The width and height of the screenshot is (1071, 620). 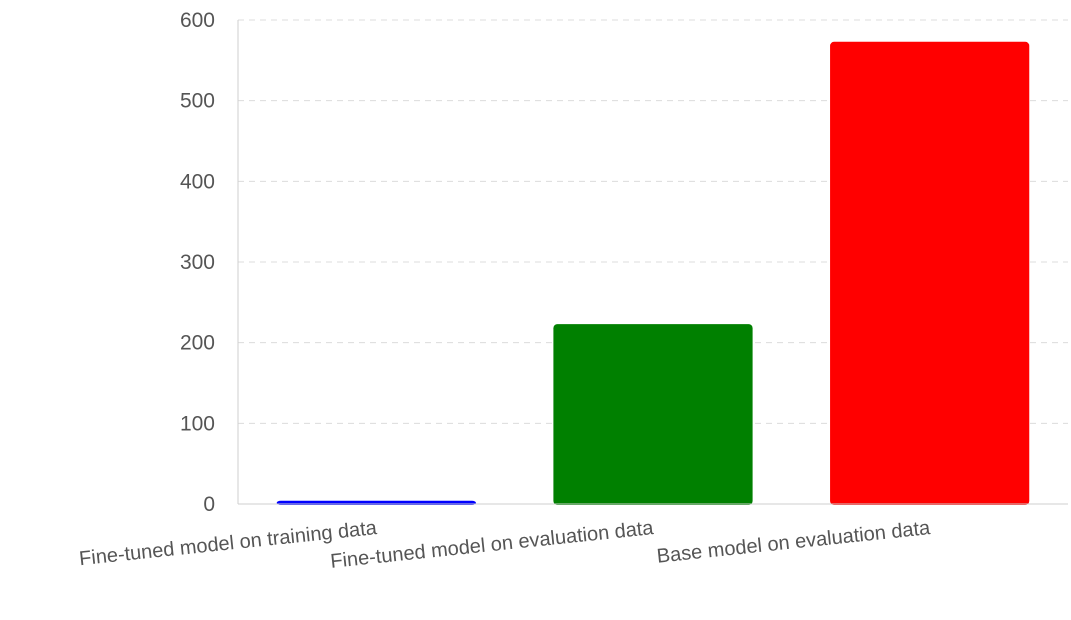 What do you see at coordinates (209, 504) in the screenshot?
I see `y-tick-label: 0` at bounding box center [209, 504].